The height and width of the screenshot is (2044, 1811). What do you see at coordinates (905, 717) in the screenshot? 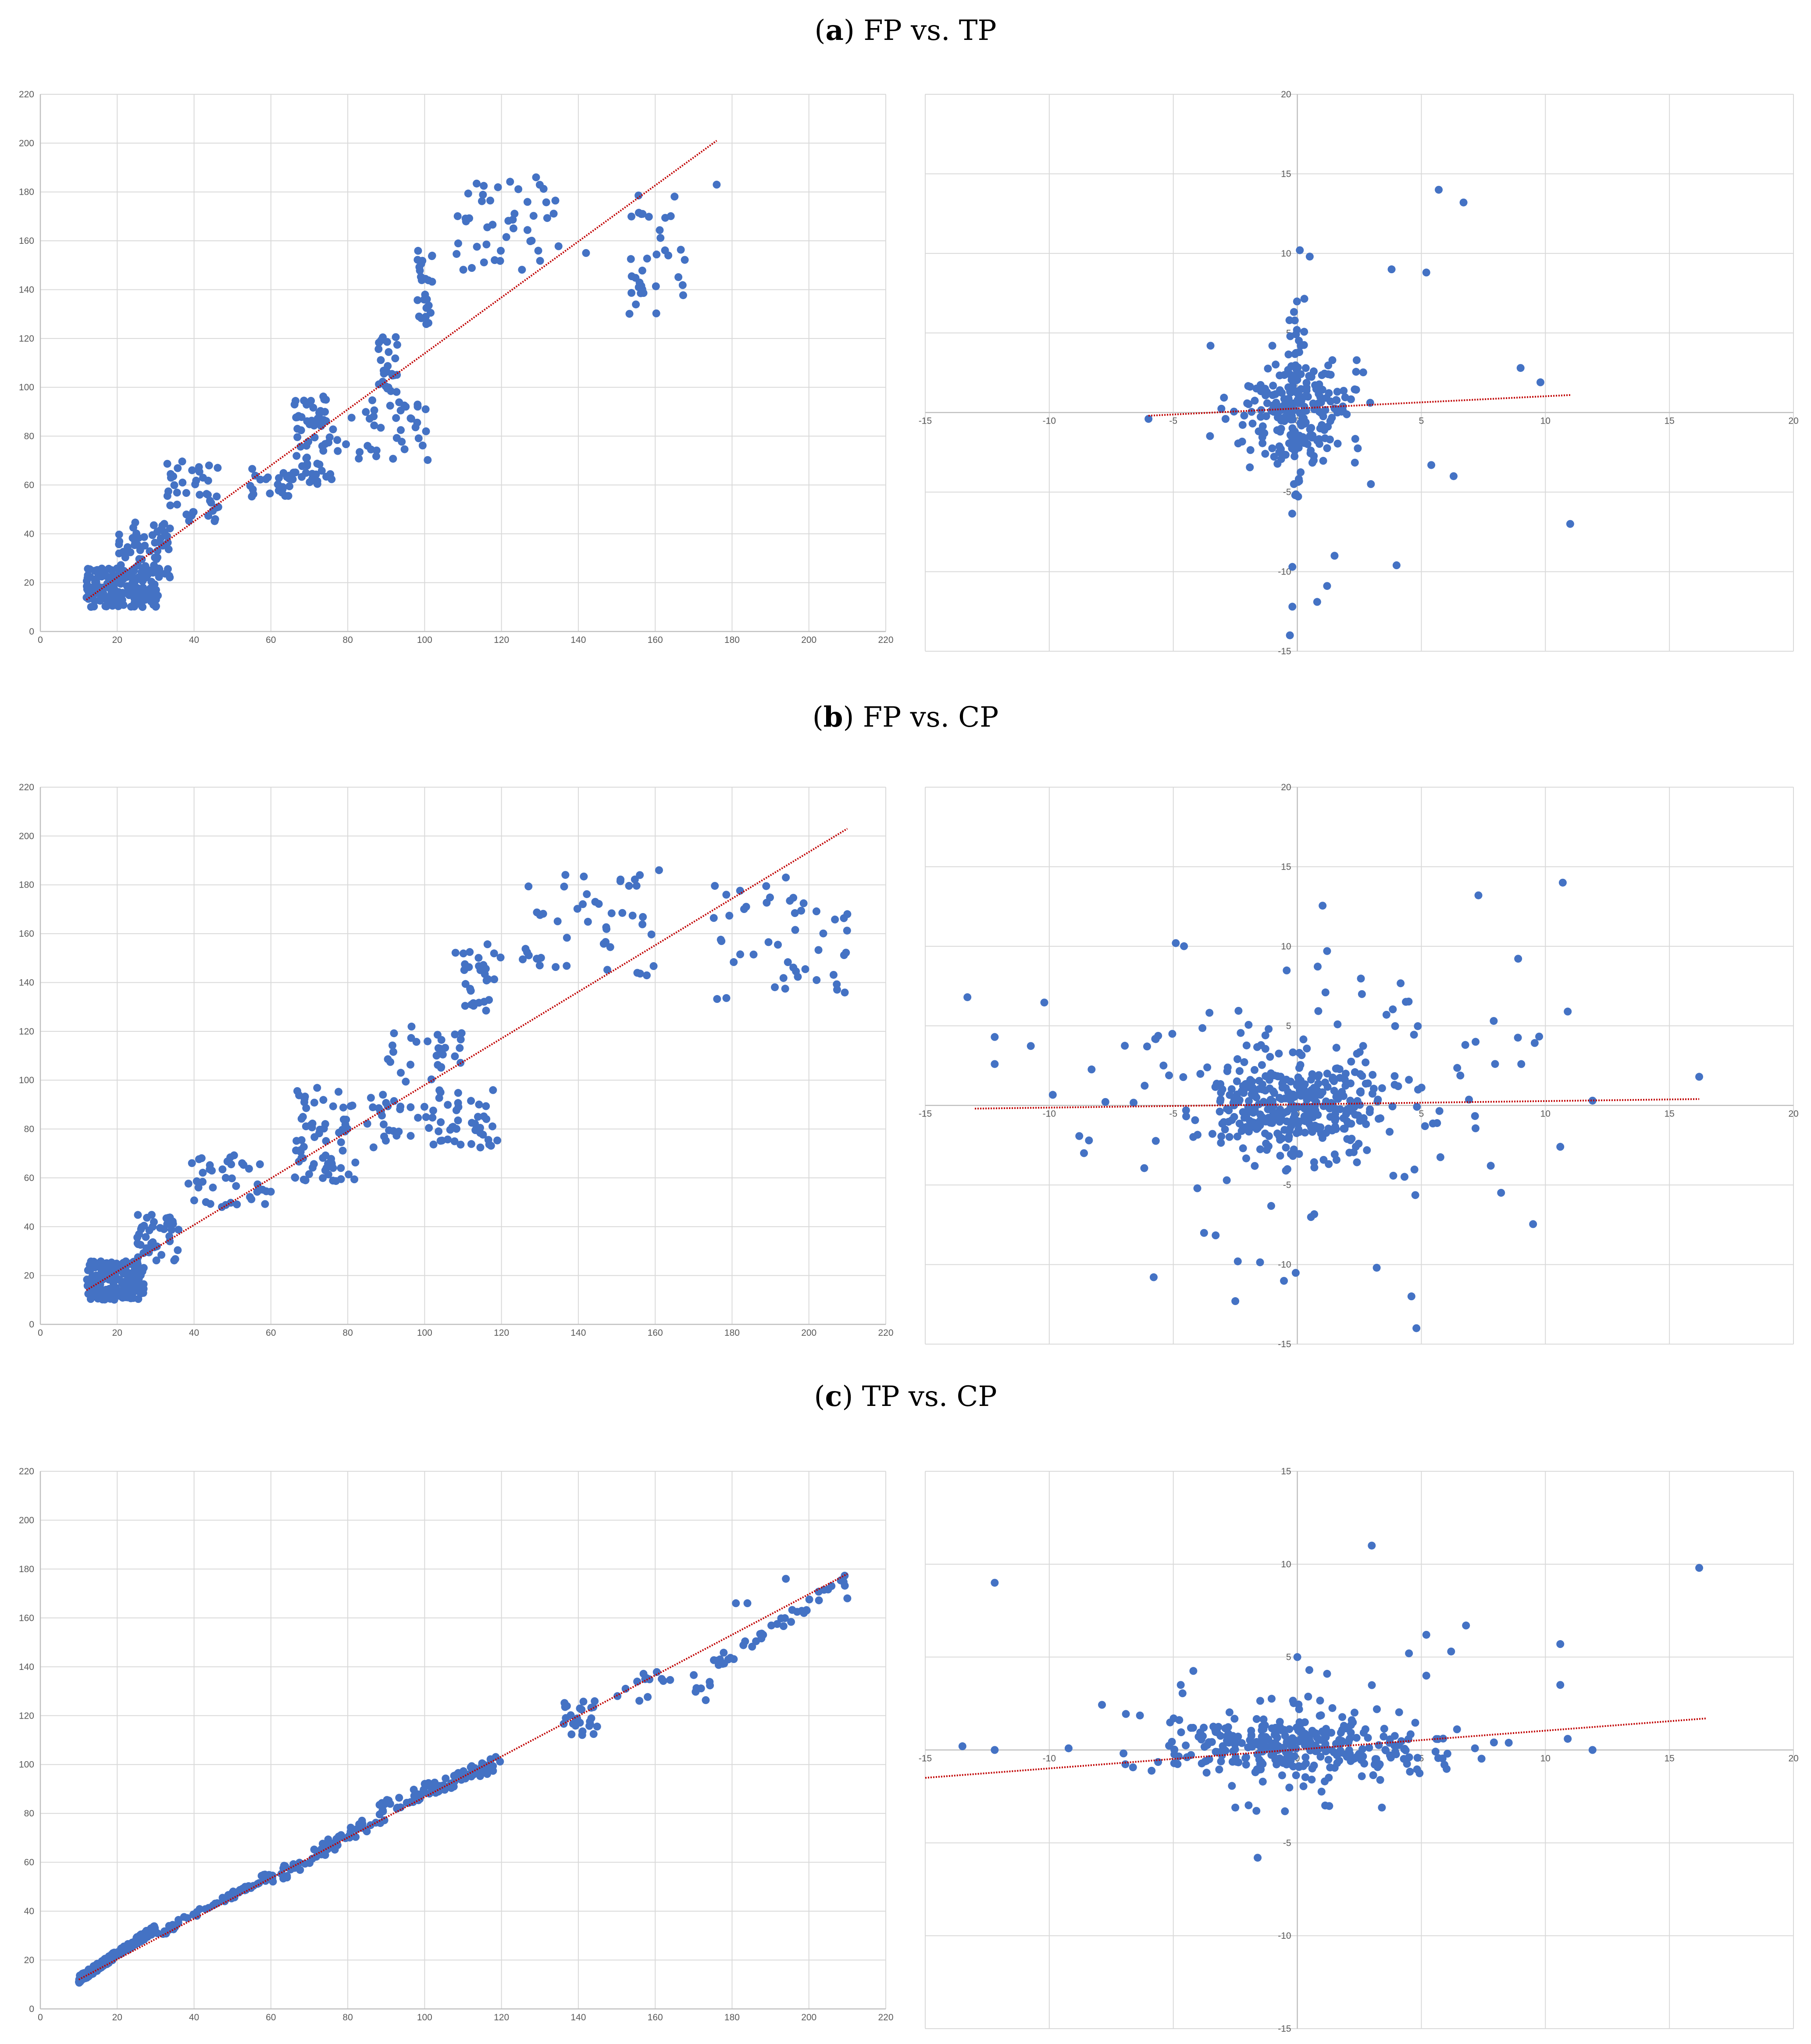
I see `panel-b-title: (b) FP vs. CP` at bounding box center [905, 717].